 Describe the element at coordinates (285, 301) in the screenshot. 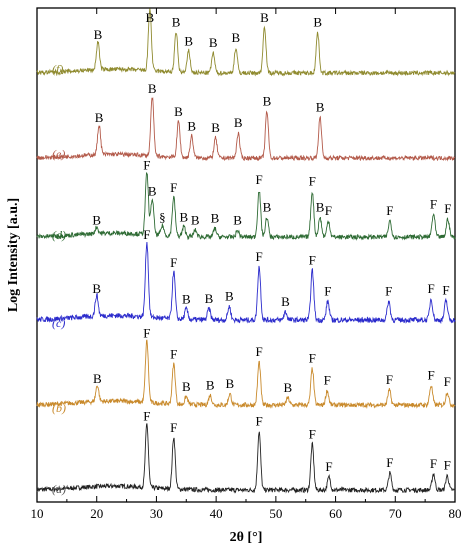

I see `peak-label-c-7: B` at that location.